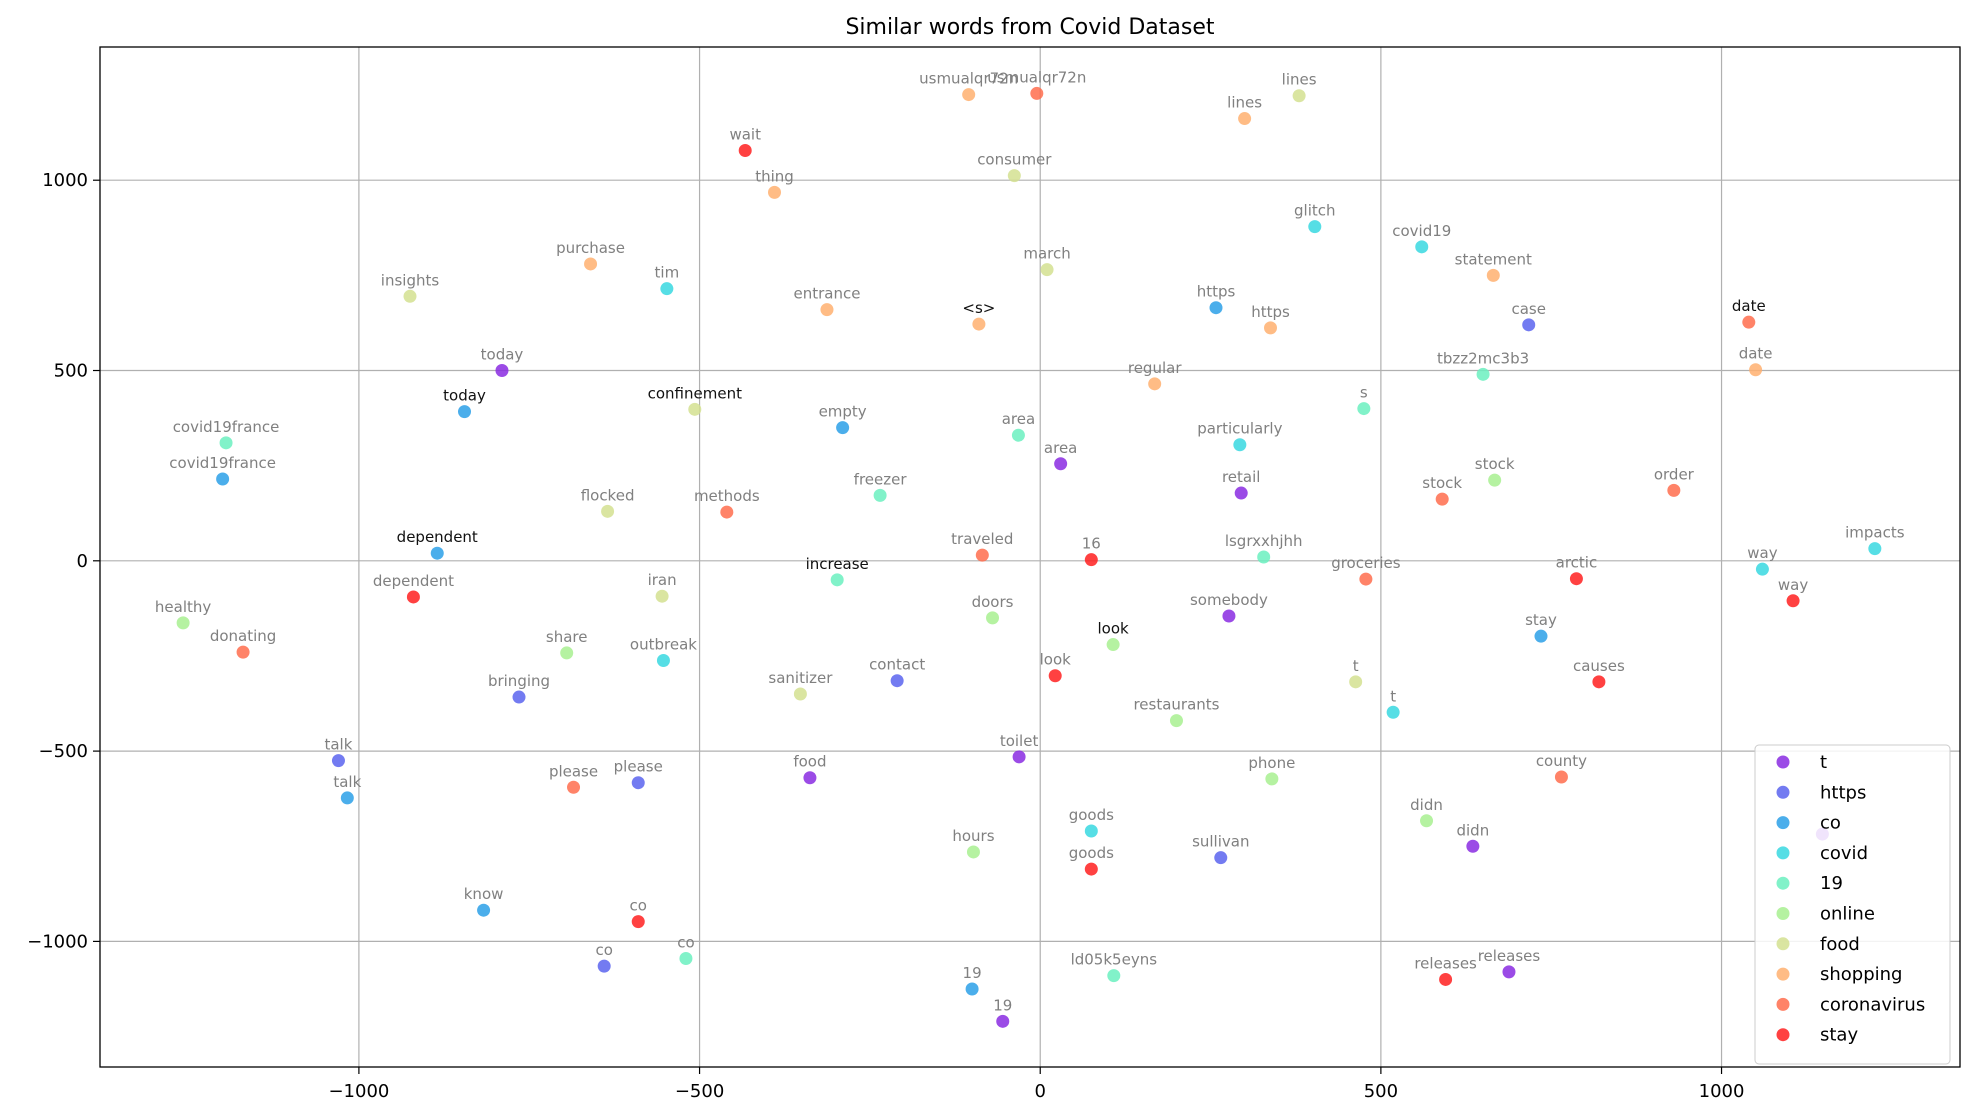 The image size is (1975, 1115). What do you see at coordinates (1493, 259) in the screenshot?
I see `point-label: statement` at bounding box center [1493, 259].